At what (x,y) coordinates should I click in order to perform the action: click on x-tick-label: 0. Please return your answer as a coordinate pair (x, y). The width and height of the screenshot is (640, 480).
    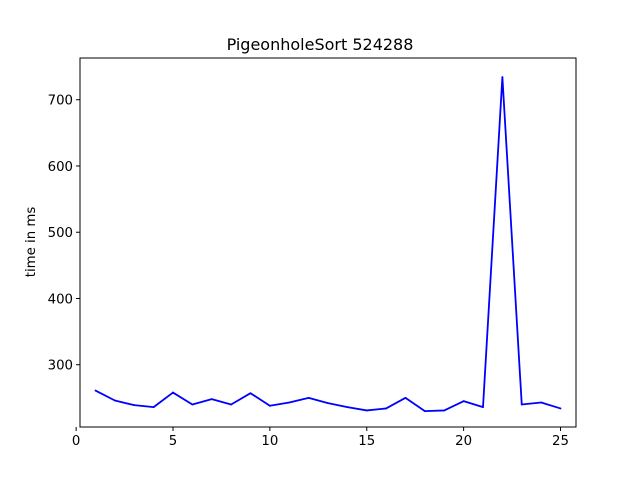
    Looking at the image, I should click on (76, 441).